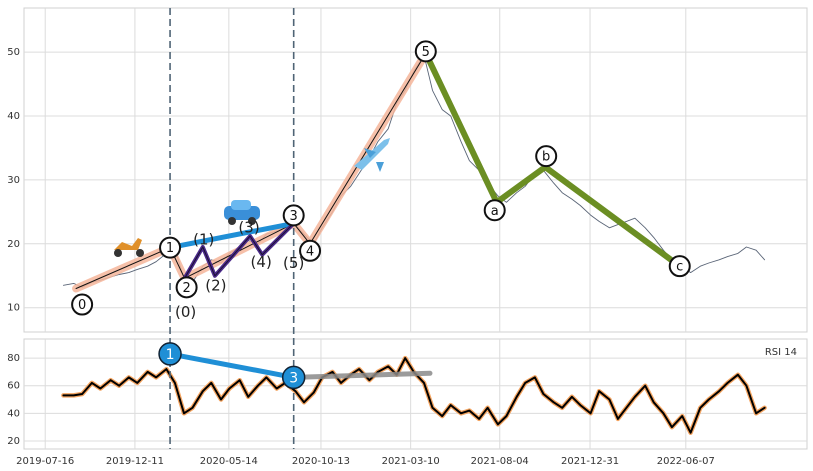  Describe the element at coordinates (248, 228) in the screenshot. I see `subwave-label: (3)` at that location.